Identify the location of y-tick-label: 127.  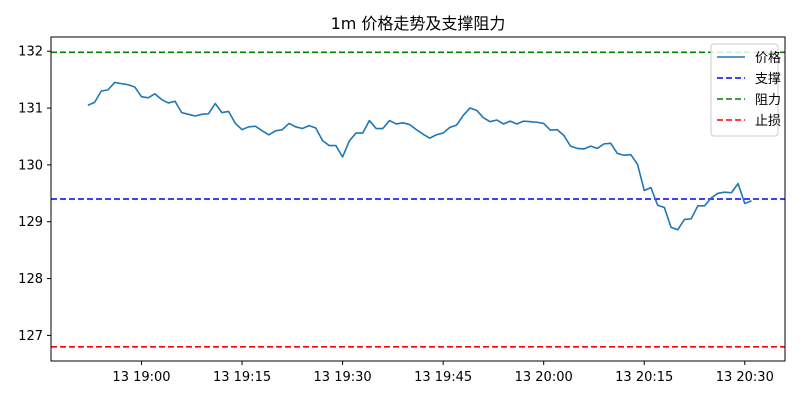
(30, 336).